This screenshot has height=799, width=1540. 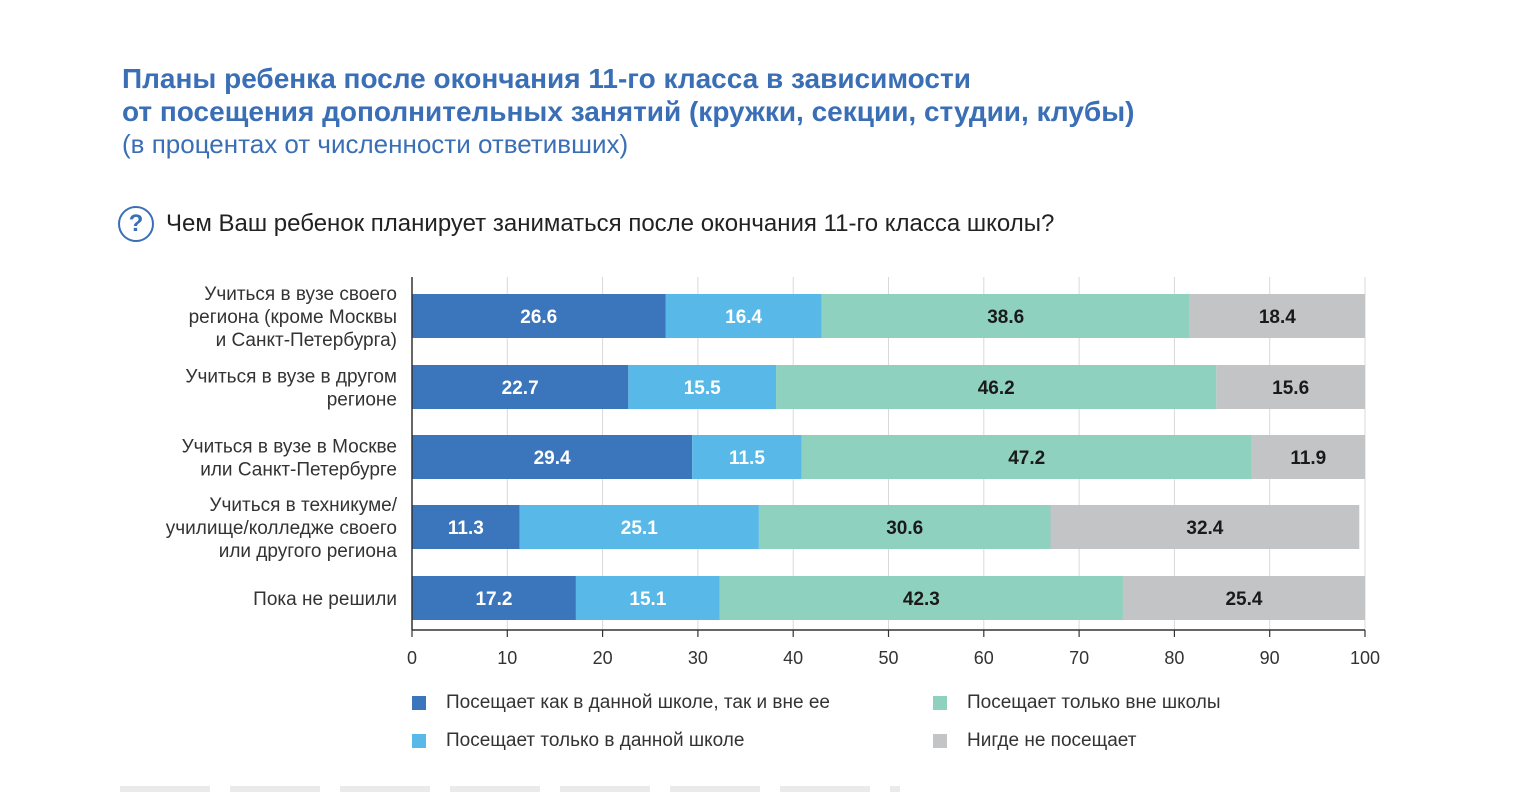 What do you see at coordinates (984, 658) in the screenshot?
I see `x-tick-label: 60` at bounding box center [984, 658].